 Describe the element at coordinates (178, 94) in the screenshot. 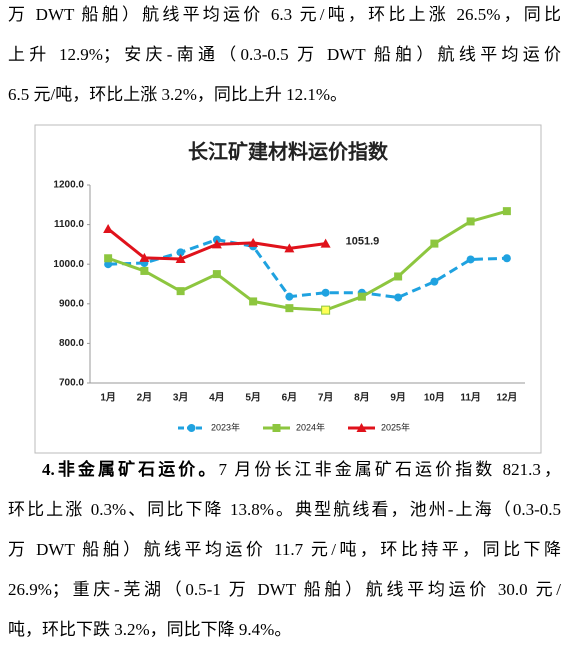

I see `text: 6.5 元/吨，环比上涨 3.2%，同比上升 12.1%。` at that location.